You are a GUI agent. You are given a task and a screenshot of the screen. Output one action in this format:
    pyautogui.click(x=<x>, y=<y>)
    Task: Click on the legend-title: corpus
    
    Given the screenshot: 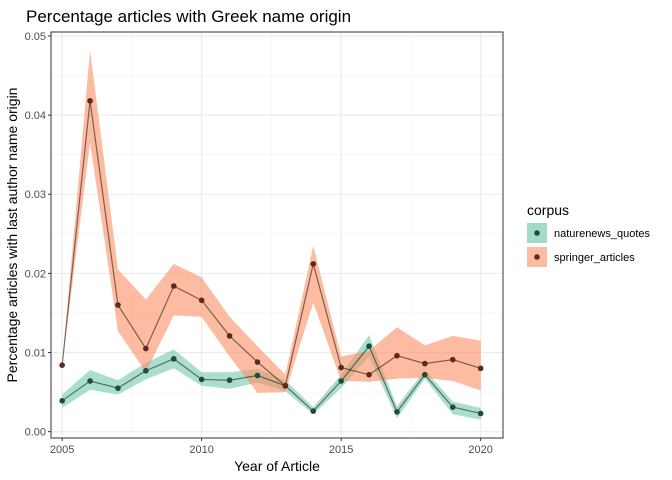 What is the action you would take?
    pyautogui.click(x=548, y=210)
    